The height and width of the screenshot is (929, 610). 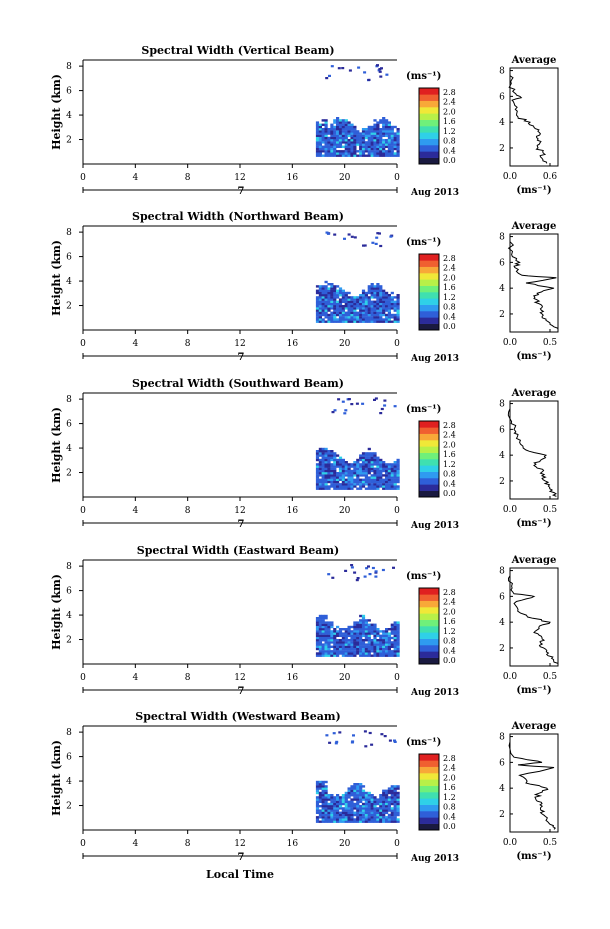 What do you see at coordinates (69, 758) in the screenshot?
I see `y-tick-label: 6` at bounding box center [69, 758].